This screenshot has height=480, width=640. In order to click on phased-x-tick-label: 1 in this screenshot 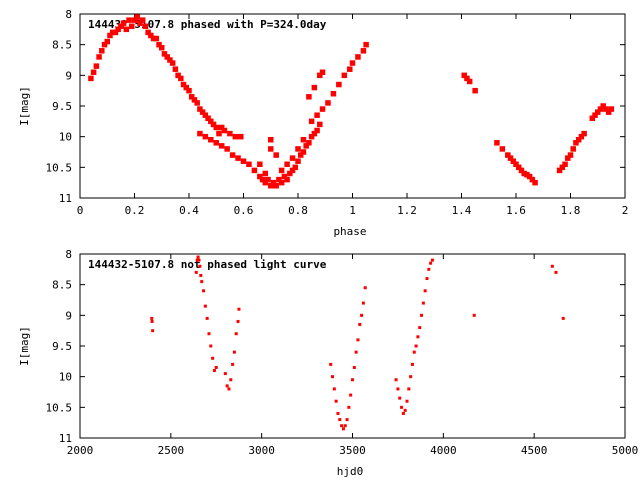, I will do `click(352, 210)`.